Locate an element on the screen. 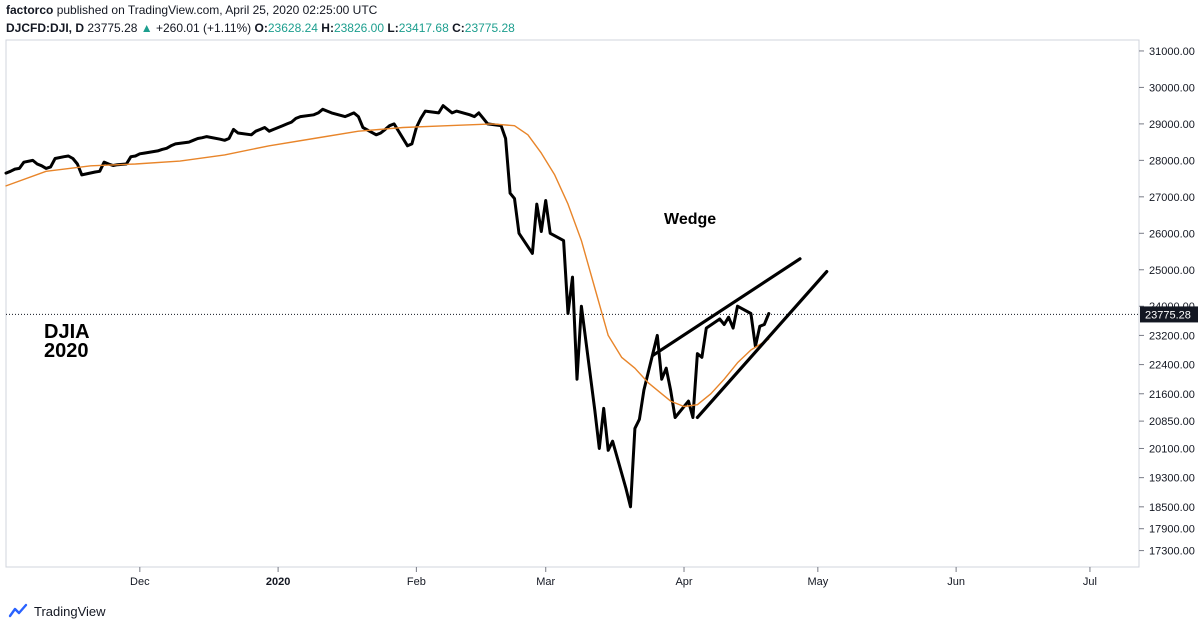 This screenshot has height=629, width=1200. symbol-label: DJCFD:DJI, D is located at coordinates (45, 28).